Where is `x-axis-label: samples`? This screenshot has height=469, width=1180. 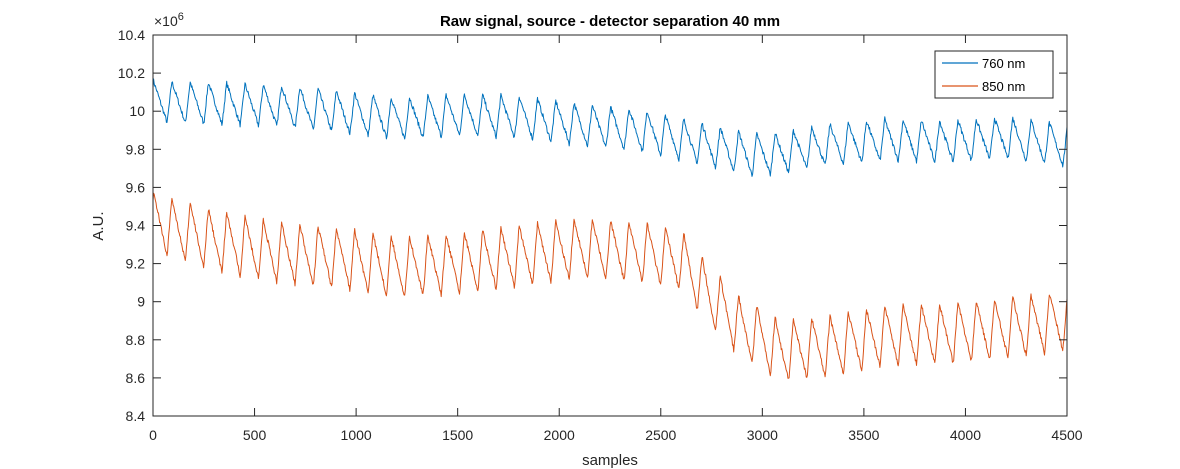 x-axis-label: samples is located at coordinates (610, 460).